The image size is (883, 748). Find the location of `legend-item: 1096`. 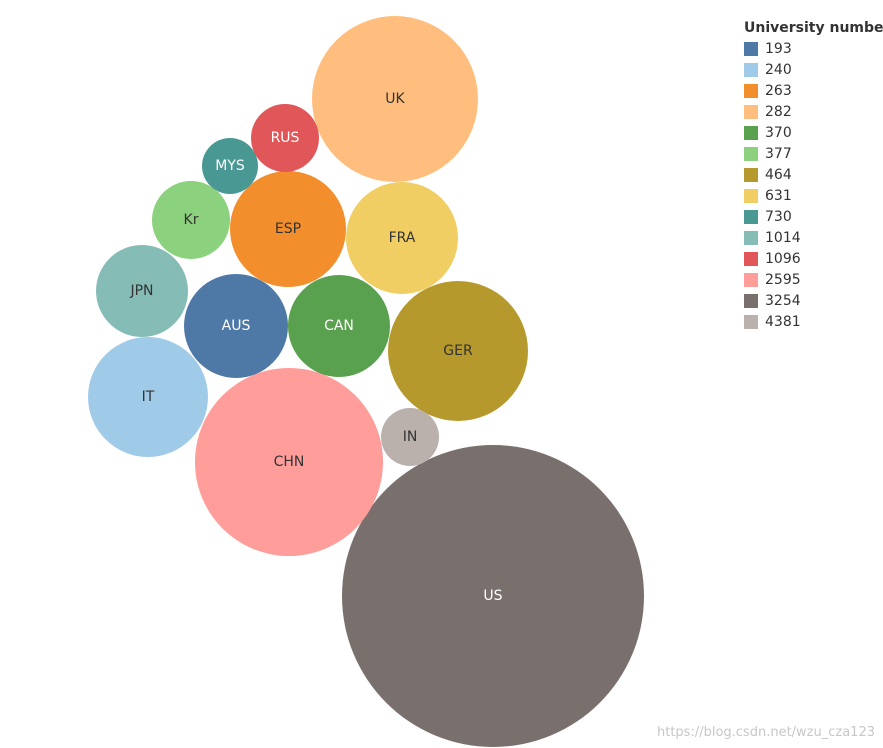

legend-item: 1096 is located at coordinates (813, 258).